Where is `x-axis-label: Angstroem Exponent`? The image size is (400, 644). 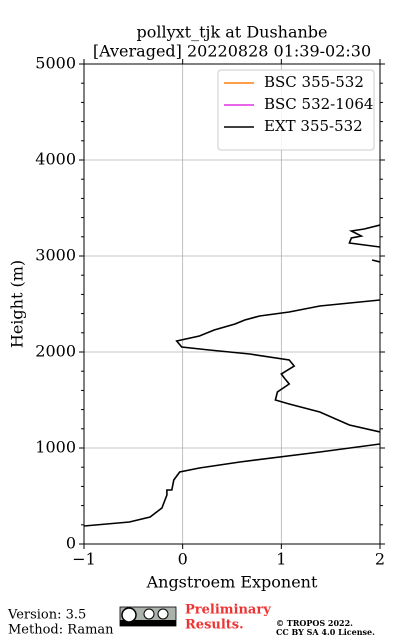 x-axis-label: Angstroem Exponent is located at coordinates (232, 582).